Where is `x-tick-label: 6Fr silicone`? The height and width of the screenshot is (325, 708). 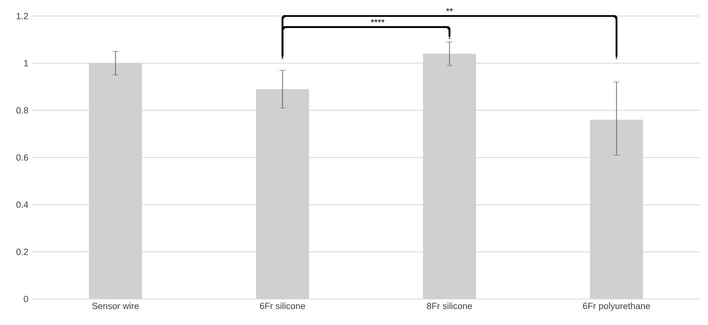 x-tick-label: 6Fr silicone is located at coordinates (283, 306).